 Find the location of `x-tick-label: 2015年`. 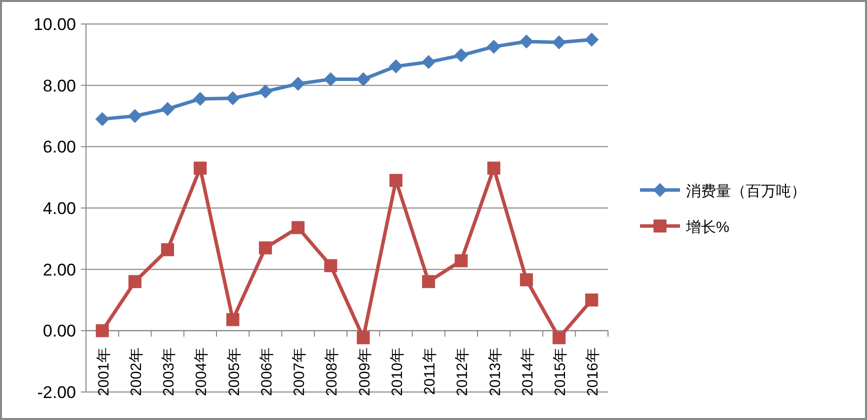

x-tick-label: 2015年 is located at coordinates (561, 372).